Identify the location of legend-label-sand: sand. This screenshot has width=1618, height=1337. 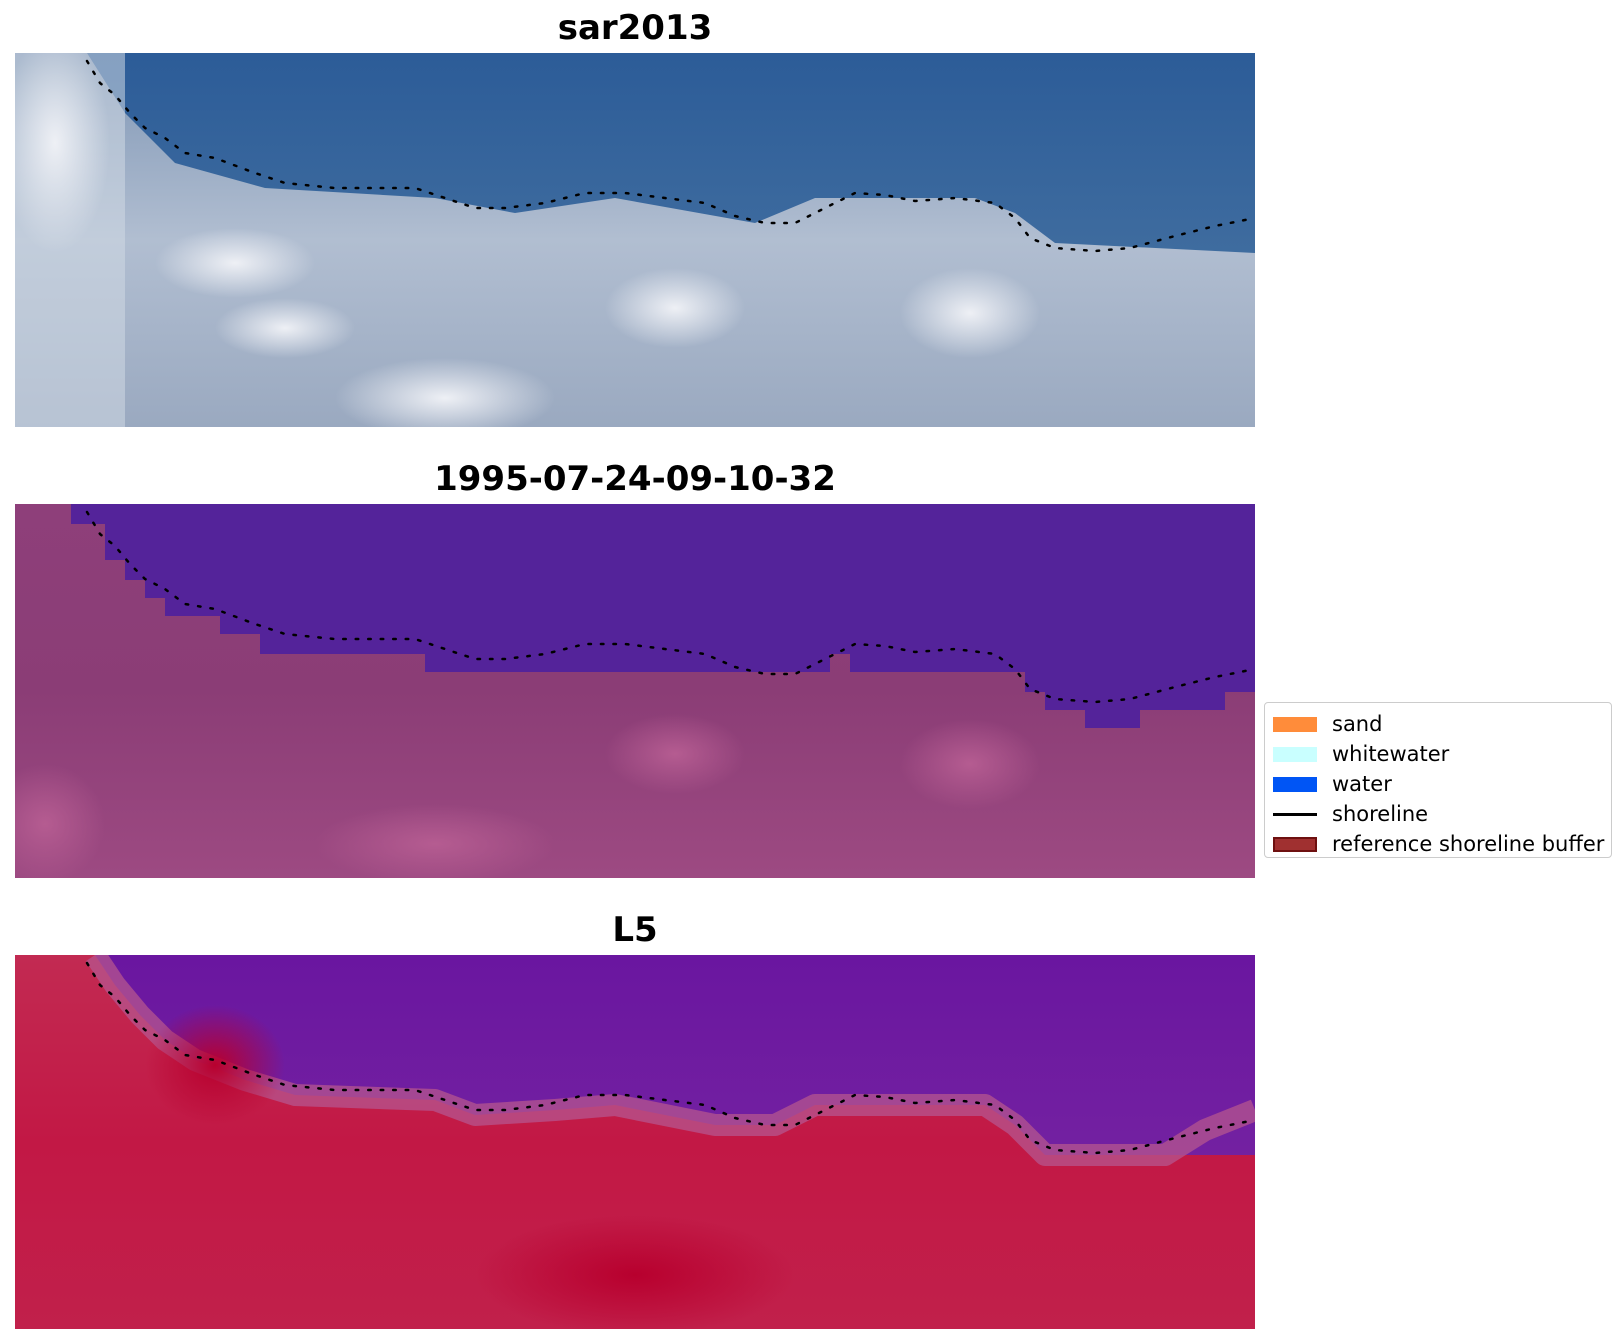
(1357, 724).